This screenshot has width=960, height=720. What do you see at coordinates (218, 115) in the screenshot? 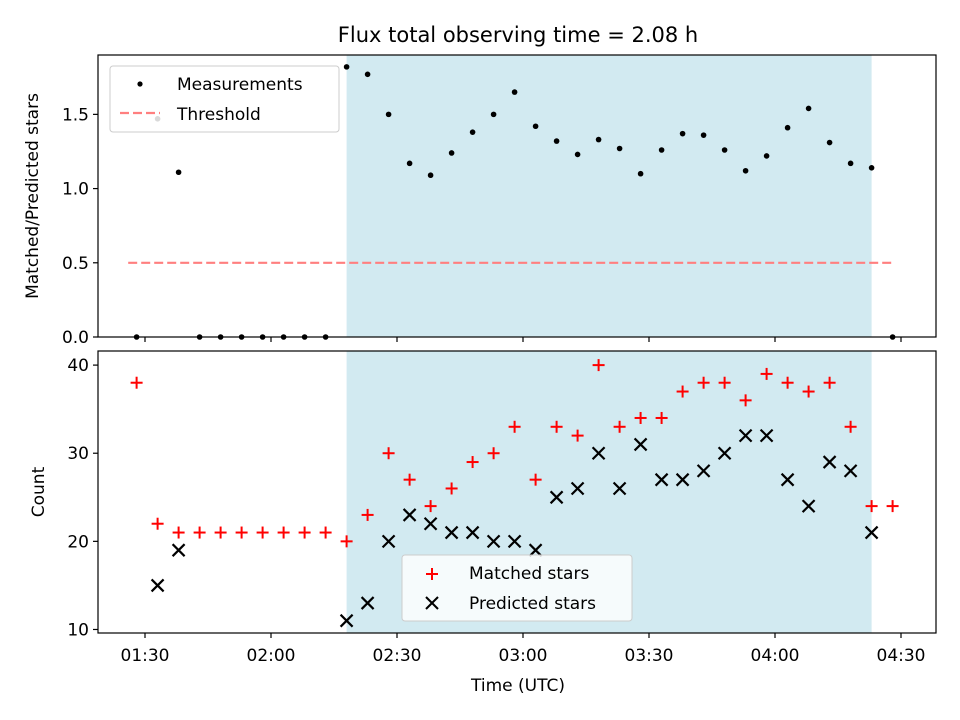
I see `legend-threshold-label: Threshold` at bounding box center [218, 115].